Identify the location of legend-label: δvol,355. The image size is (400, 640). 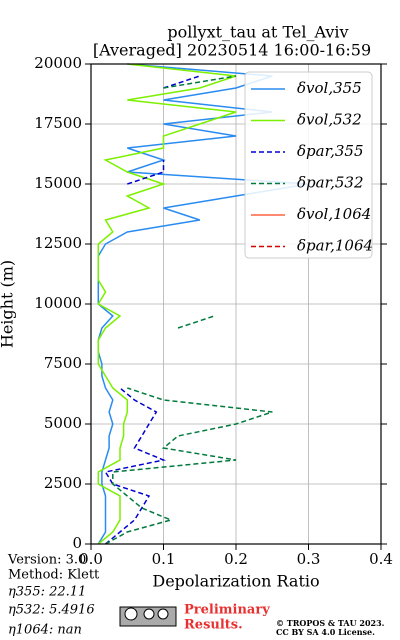
(329, 88).